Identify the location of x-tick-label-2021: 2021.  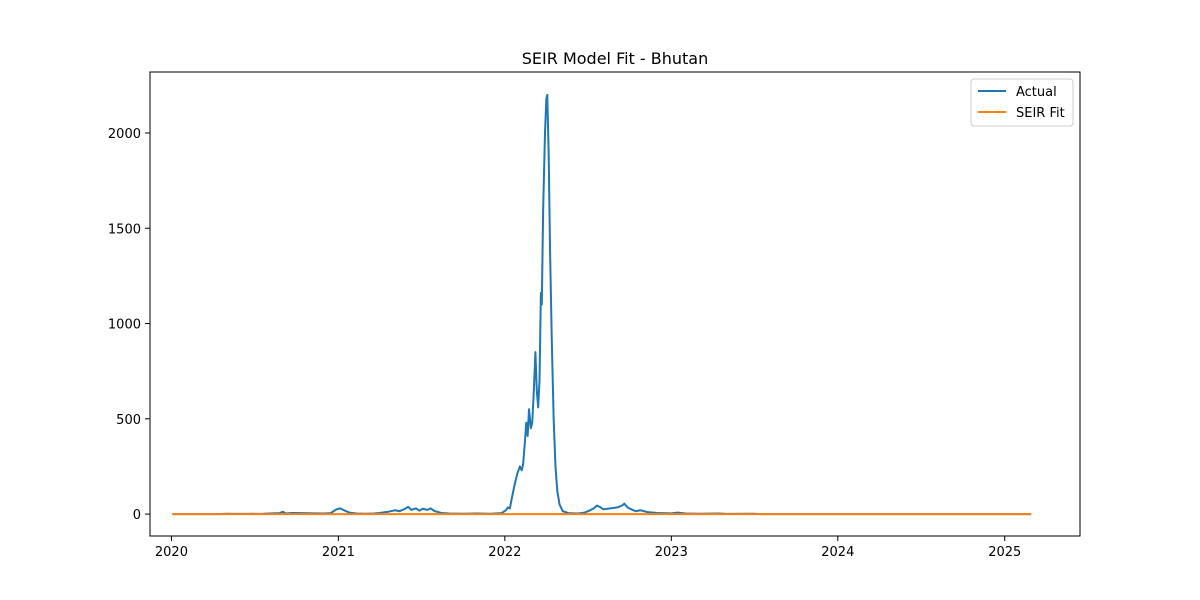
(338, 552).